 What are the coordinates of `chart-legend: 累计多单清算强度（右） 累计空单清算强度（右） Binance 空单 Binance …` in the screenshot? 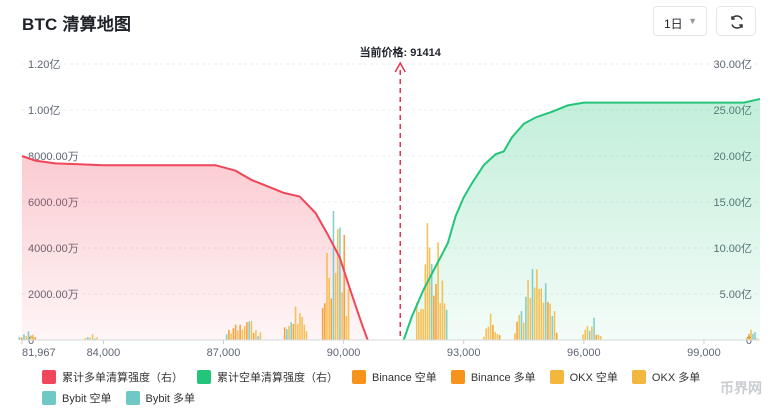 It's located at (392, 389).